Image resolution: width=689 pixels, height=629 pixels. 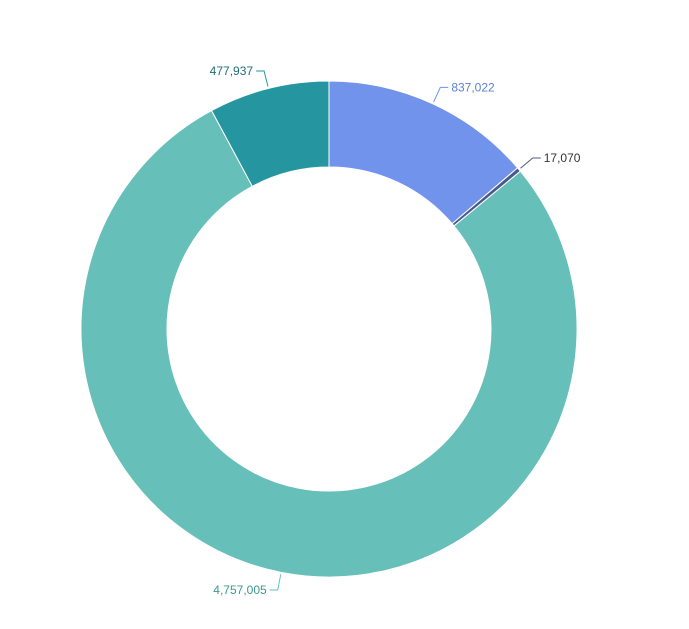 I want to click on data-label-0: 837,022, so click(x=473, y=87).